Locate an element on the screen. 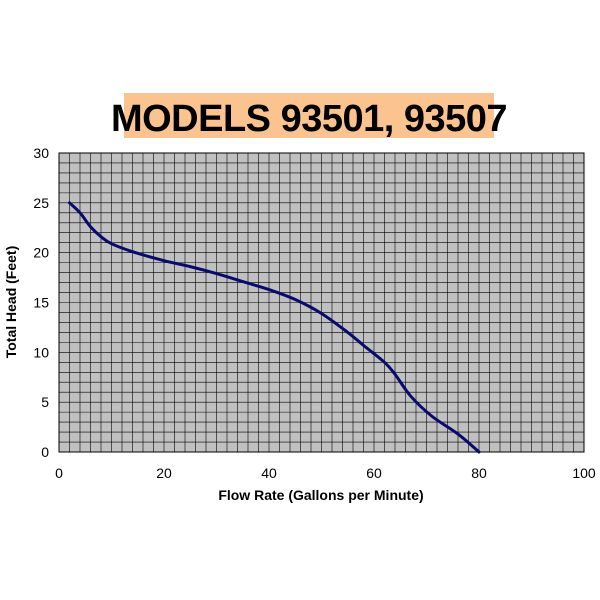  x-tick-label: 0 is located at coordinates (59, 473).